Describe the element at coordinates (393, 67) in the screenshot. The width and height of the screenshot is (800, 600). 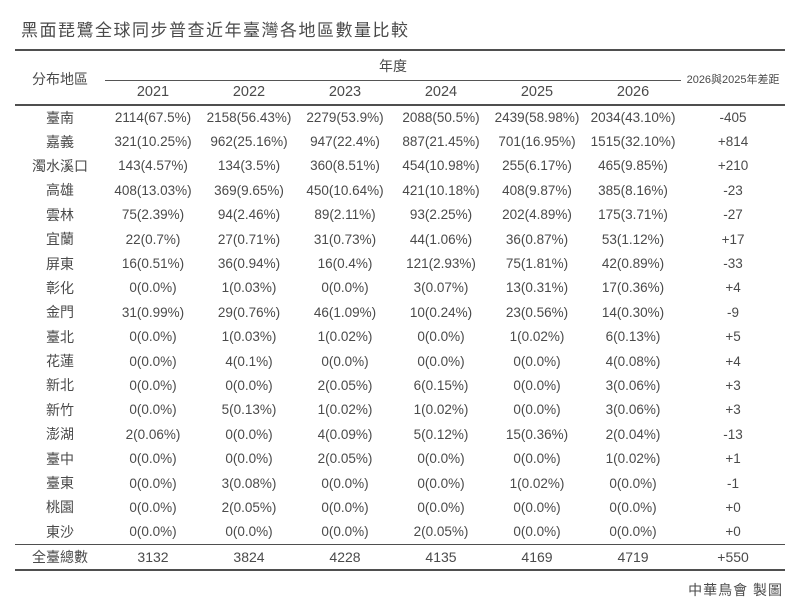
I see `column-group-header-year: 年度` at that location.